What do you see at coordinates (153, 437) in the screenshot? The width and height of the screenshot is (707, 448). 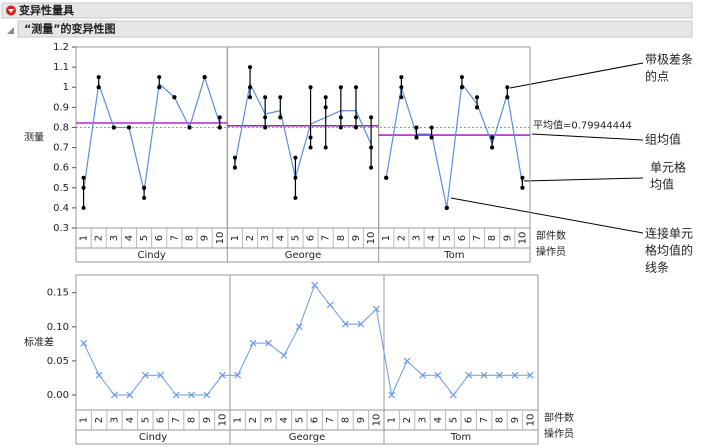 I see `group-label: Cindy` at bounding box center [153, 437].